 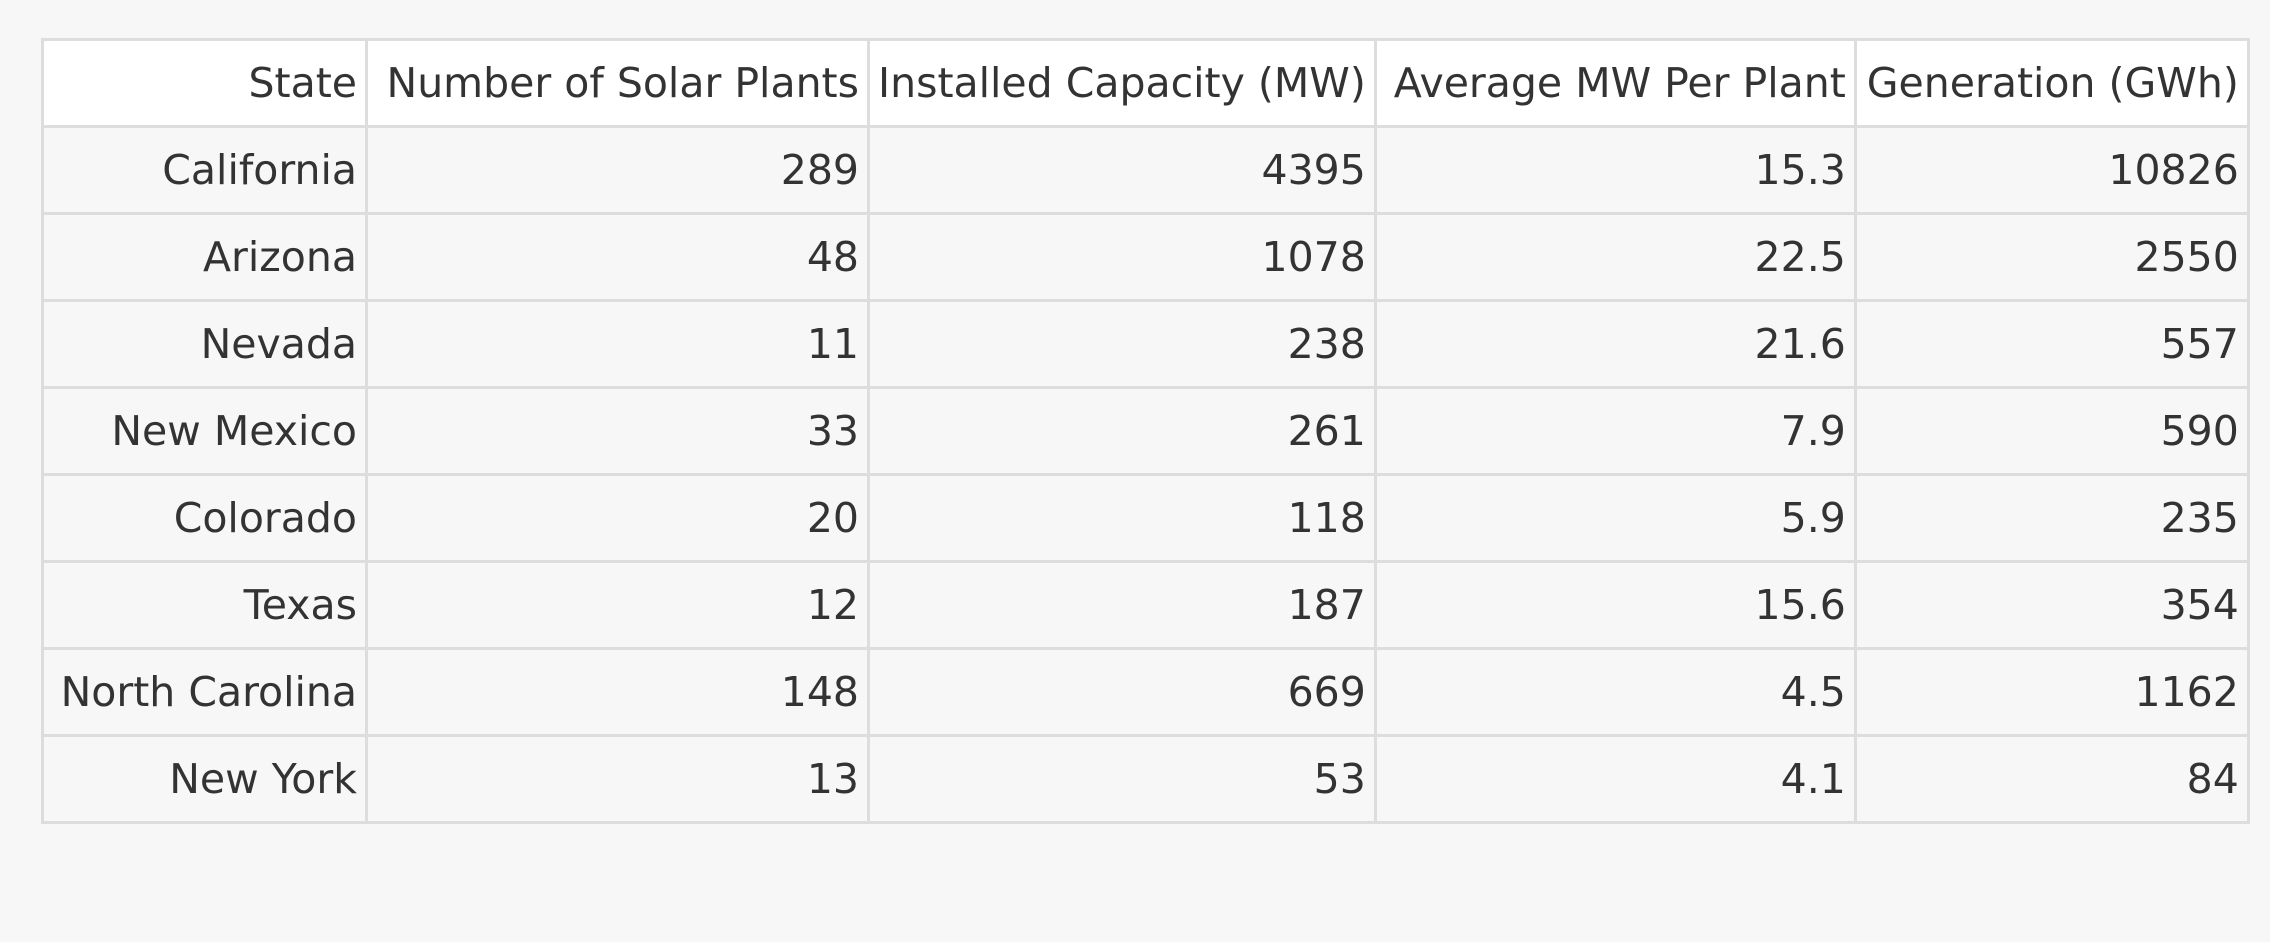 What do you see at coordinates (2051, 344) in the screenshot?
I see `value-cell: 557` at bounding box center [2051, 344].